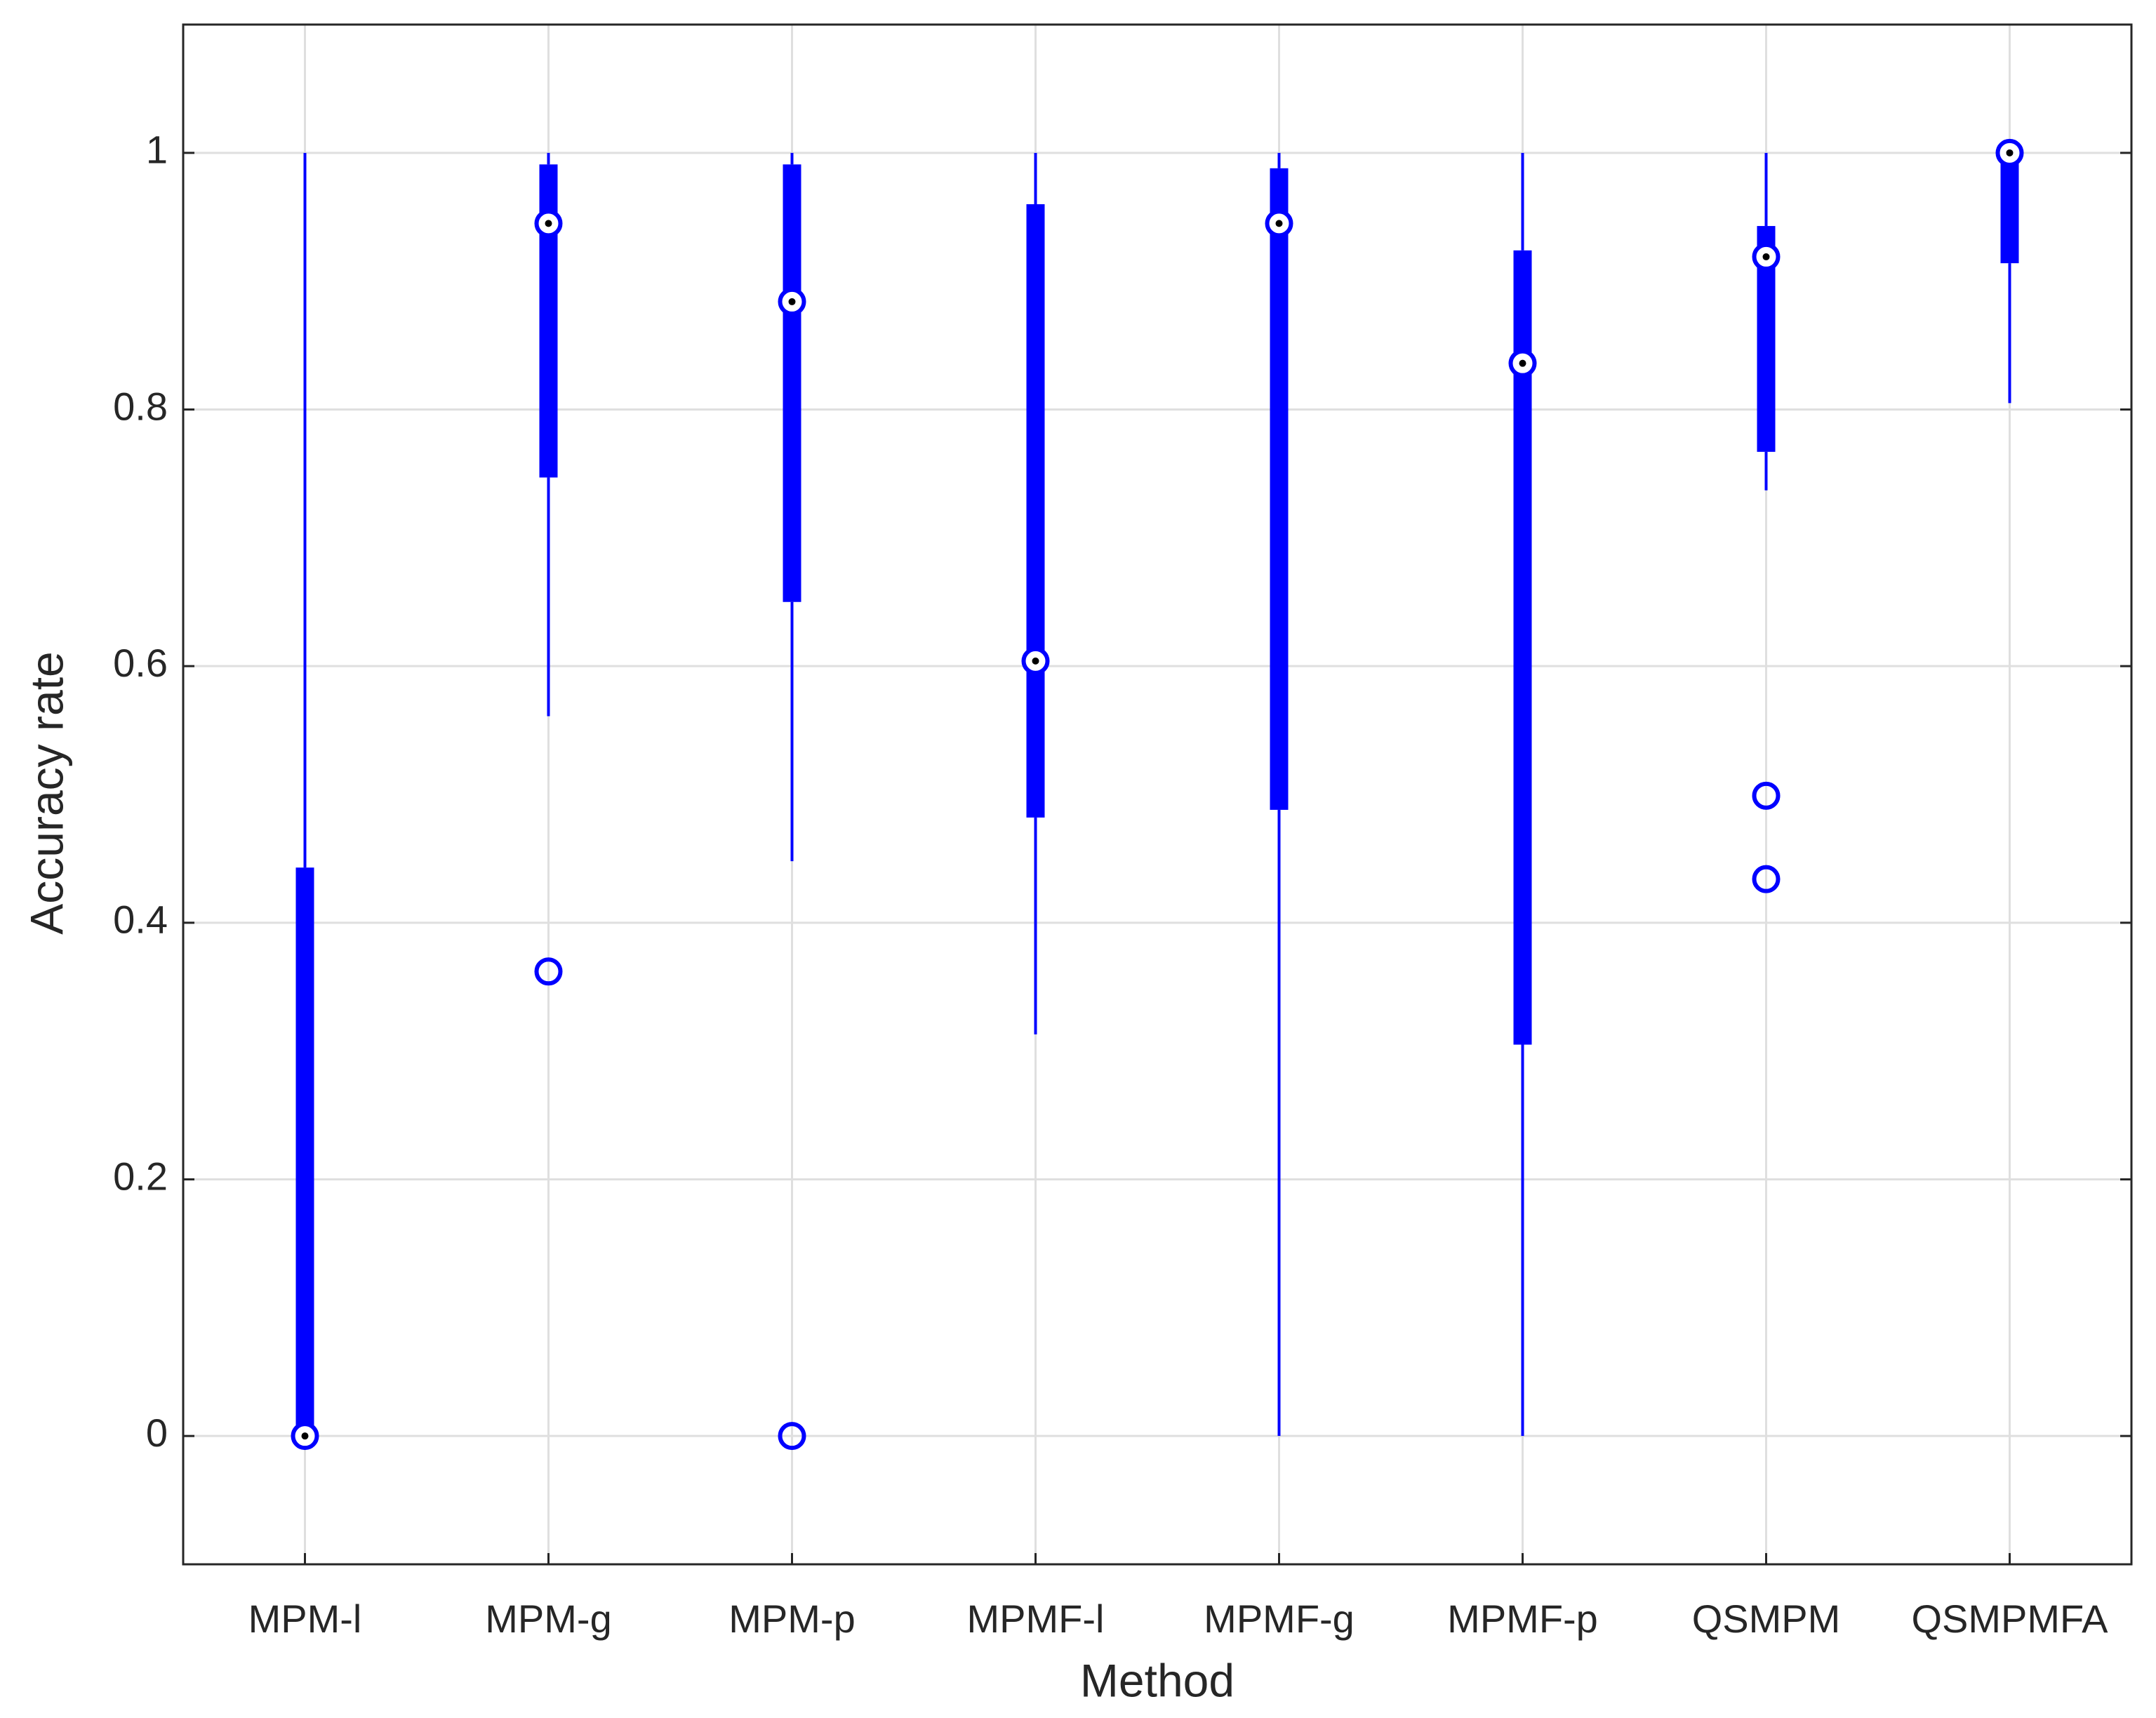  What do you see at coordinates (1036, 1619) in the screenshot?
I see `x-tick-label: MPMF-l` at bounding box center [1036, 1619].